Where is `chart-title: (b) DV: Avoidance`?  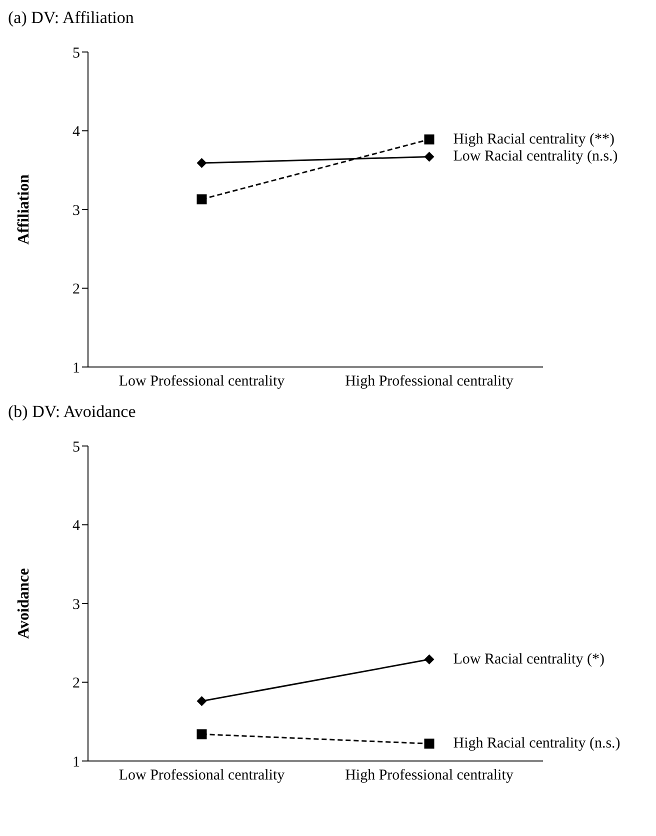 chart-title: (b) DV: Avoidance is located at coordinates (72, 412).